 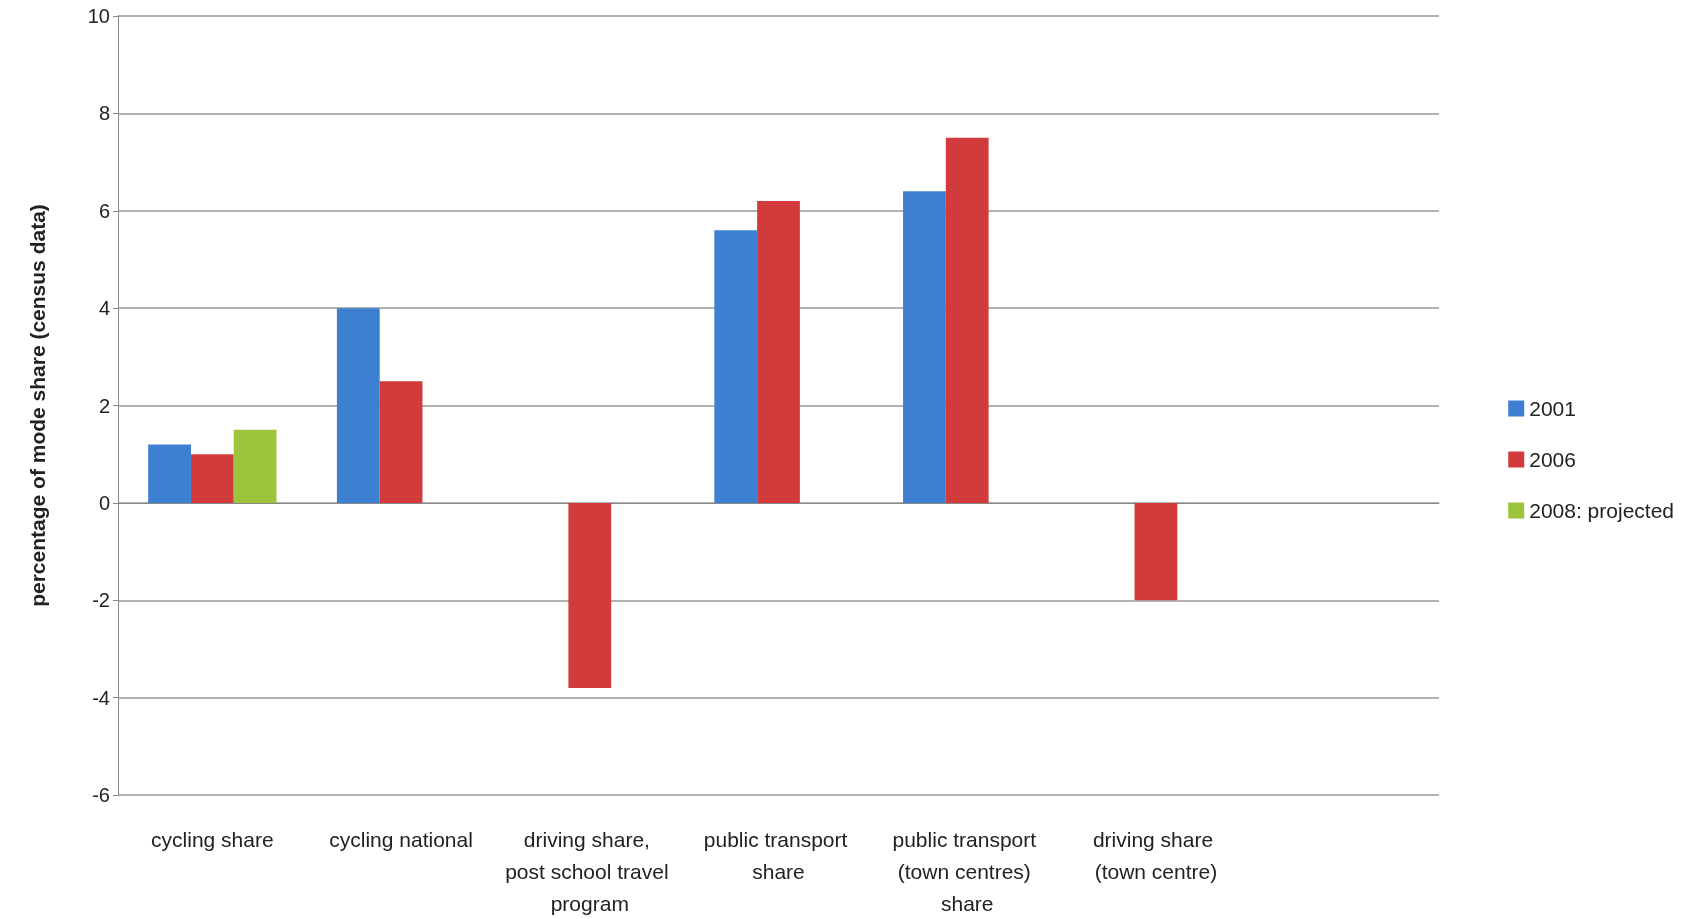 I want to click on y-tick-label: 10, so click(x=98, y=16).